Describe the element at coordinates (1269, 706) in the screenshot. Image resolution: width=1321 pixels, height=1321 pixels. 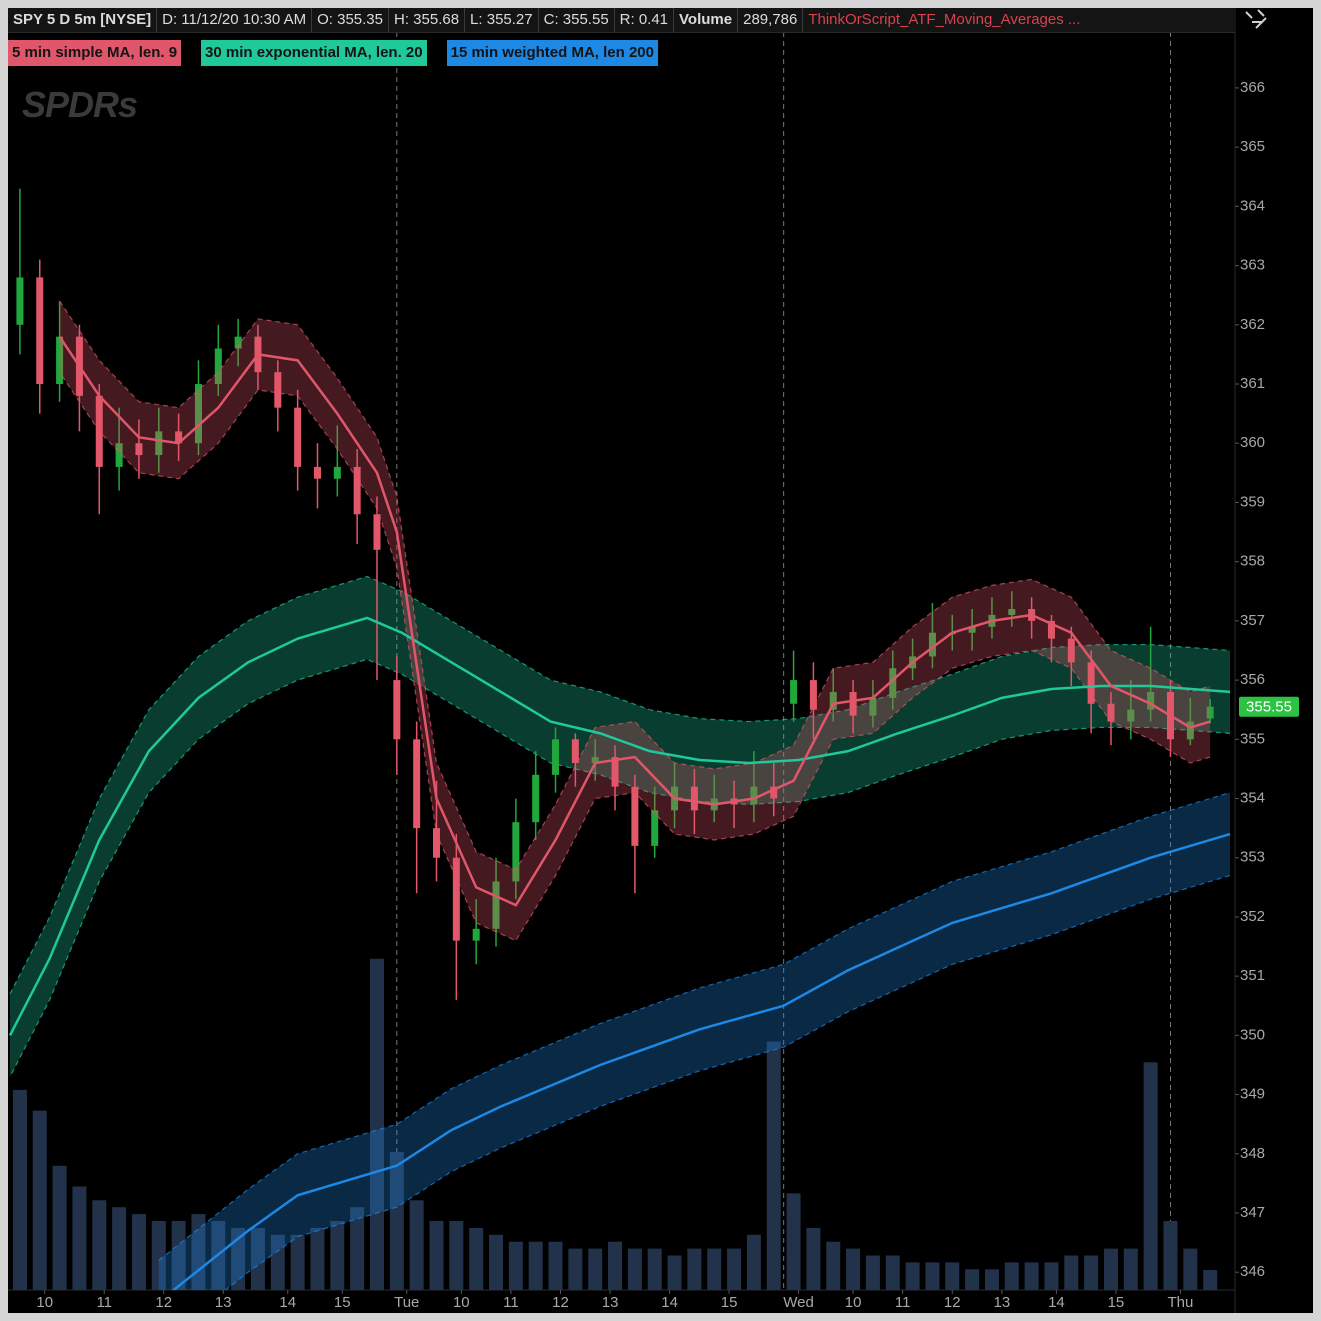
I see `last-price-box` at that location.